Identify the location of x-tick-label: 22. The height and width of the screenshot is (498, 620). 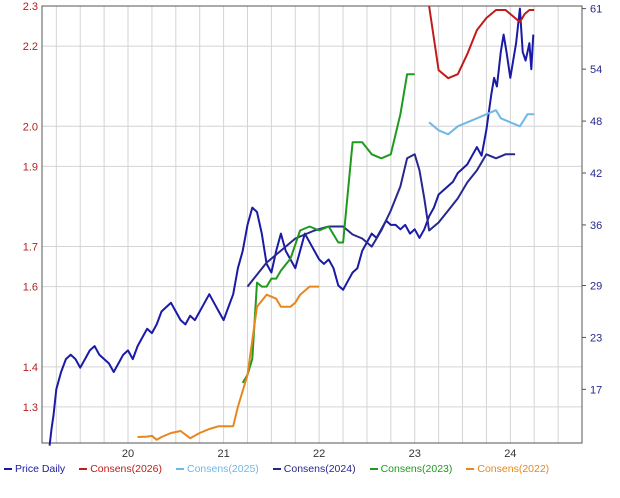
(319, 454).